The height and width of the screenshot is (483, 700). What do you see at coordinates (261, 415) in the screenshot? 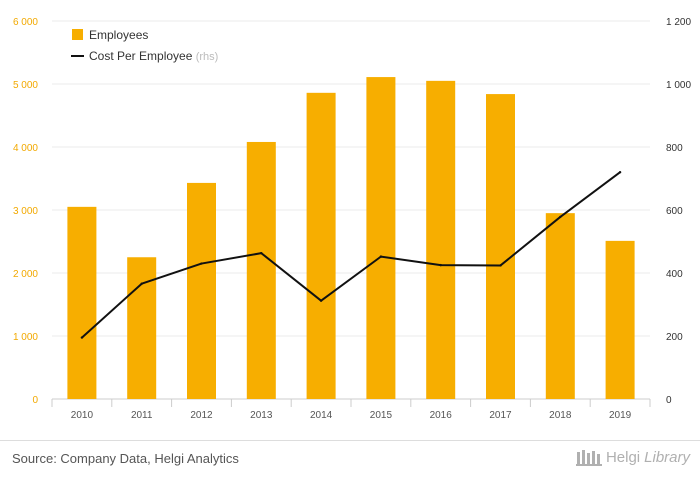
I see `x-tick-label: 2013` at bounding box center [261, 415].